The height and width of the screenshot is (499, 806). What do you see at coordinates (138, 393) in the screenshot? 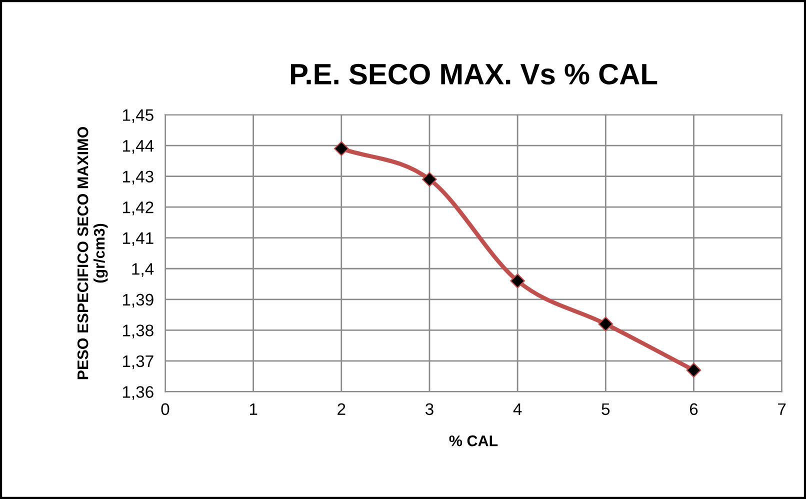
I see `y-tick-label: 1,36` at bounding box center [138, 393].